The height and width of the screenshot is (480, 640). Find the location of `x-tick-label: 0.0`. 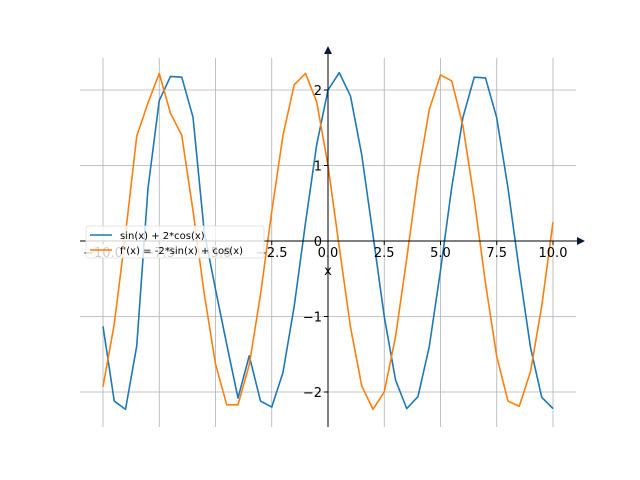

x-tick-label: 0.0 is located at coordinates (328, 253).